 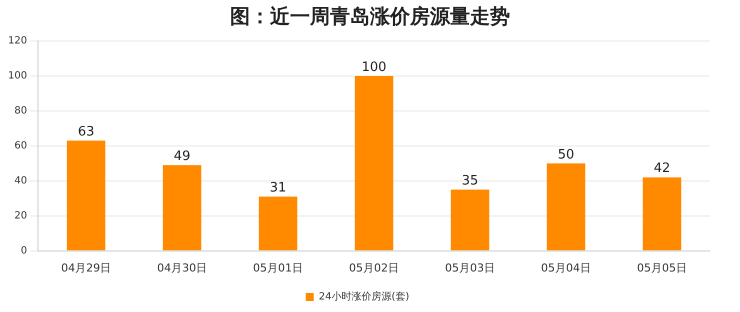 What do you see at coordinates (566, 154) in the screenshot?
I see `data-label: 50` at bounding box center [566, 154].